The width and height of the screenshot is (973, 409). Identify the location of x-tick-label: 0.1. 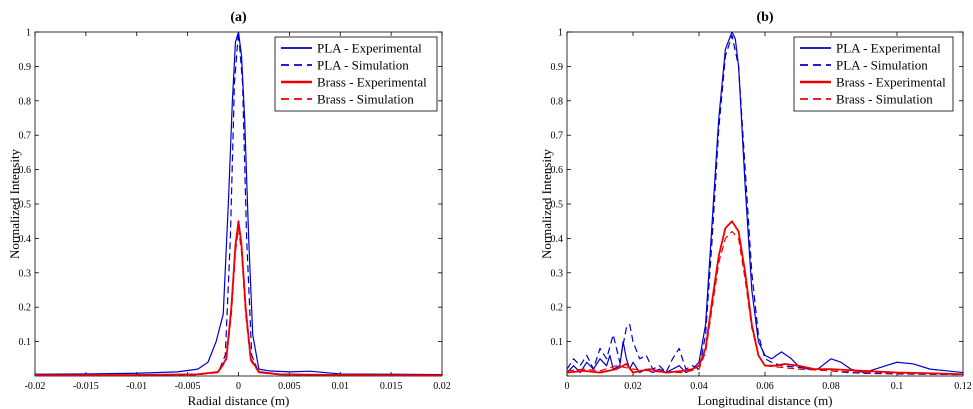
(897, 386).